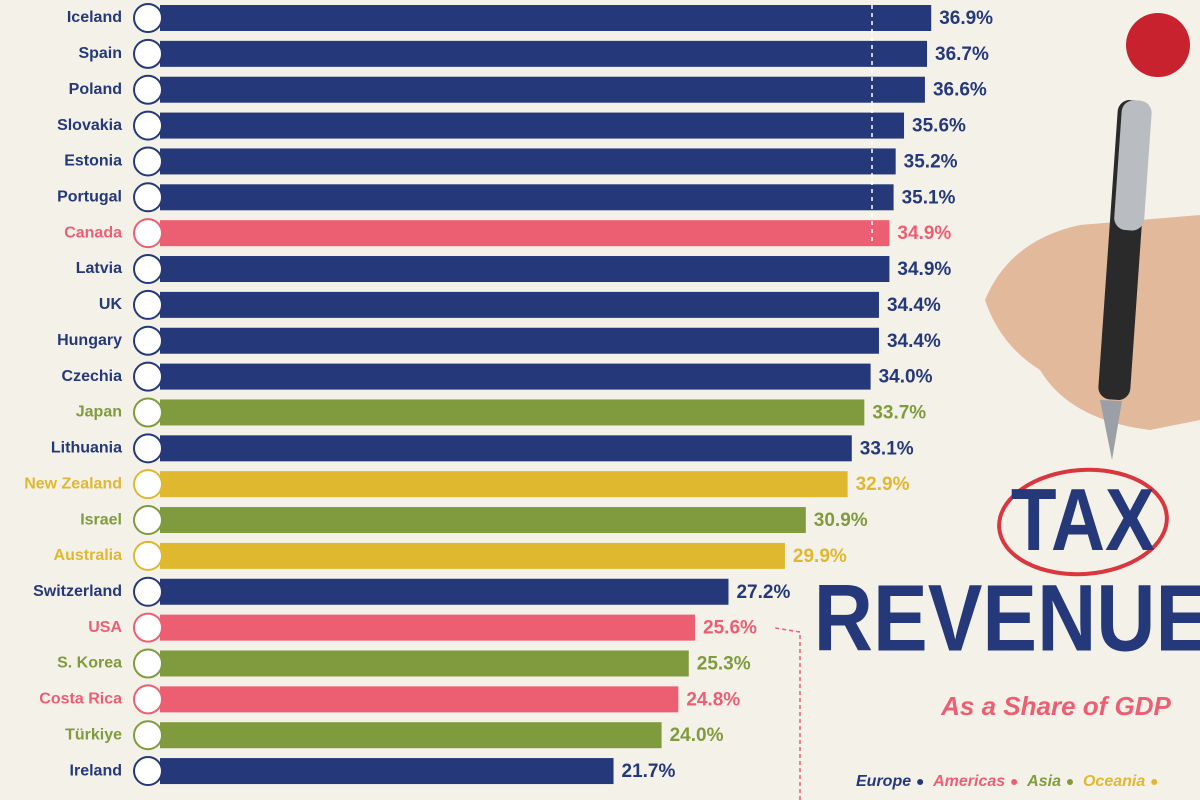 This screenshot has width=1200, height=800. Describe the element at coordinates (763, 592) in the screenshot. I see `value-label: 27.2%` at that location.